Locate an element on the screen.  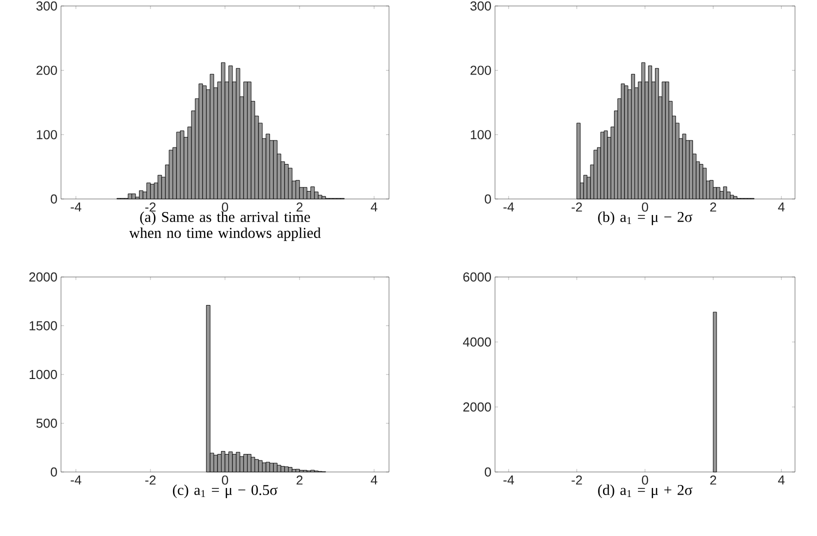
y-tick-label: 500 is located at coordinates (46, 423).